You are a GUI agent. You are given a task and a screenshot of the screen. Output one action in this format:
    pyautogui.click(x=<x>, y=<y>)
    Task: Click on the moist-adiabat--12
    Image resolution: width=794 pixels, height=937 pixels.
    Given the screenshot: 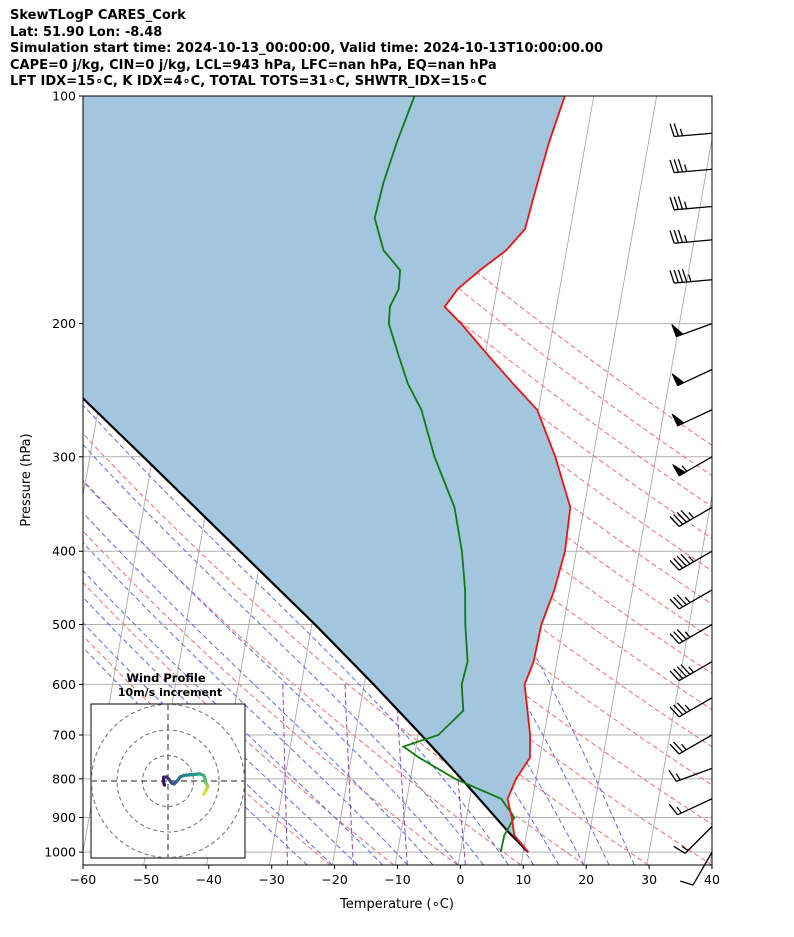 What is the action you would take?
    pyautogui.click(x=233, y=717)
    